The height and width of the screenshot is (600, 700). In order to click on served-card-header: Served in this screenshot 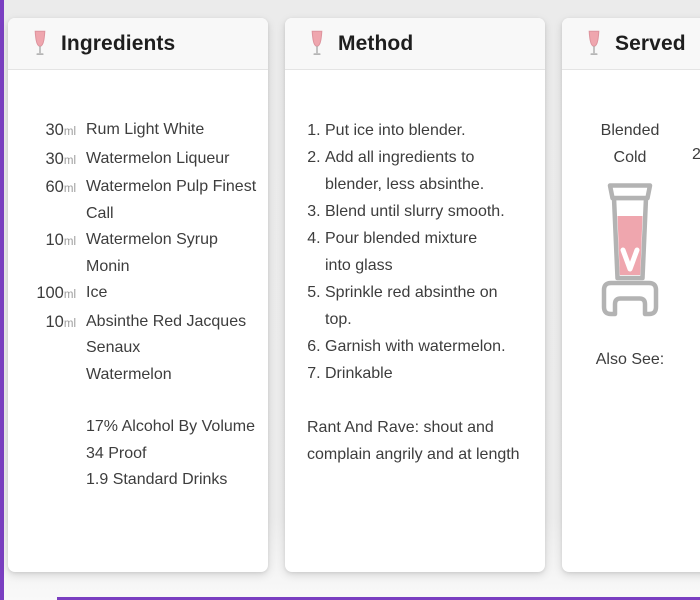, I will do `click(631, 44)`.